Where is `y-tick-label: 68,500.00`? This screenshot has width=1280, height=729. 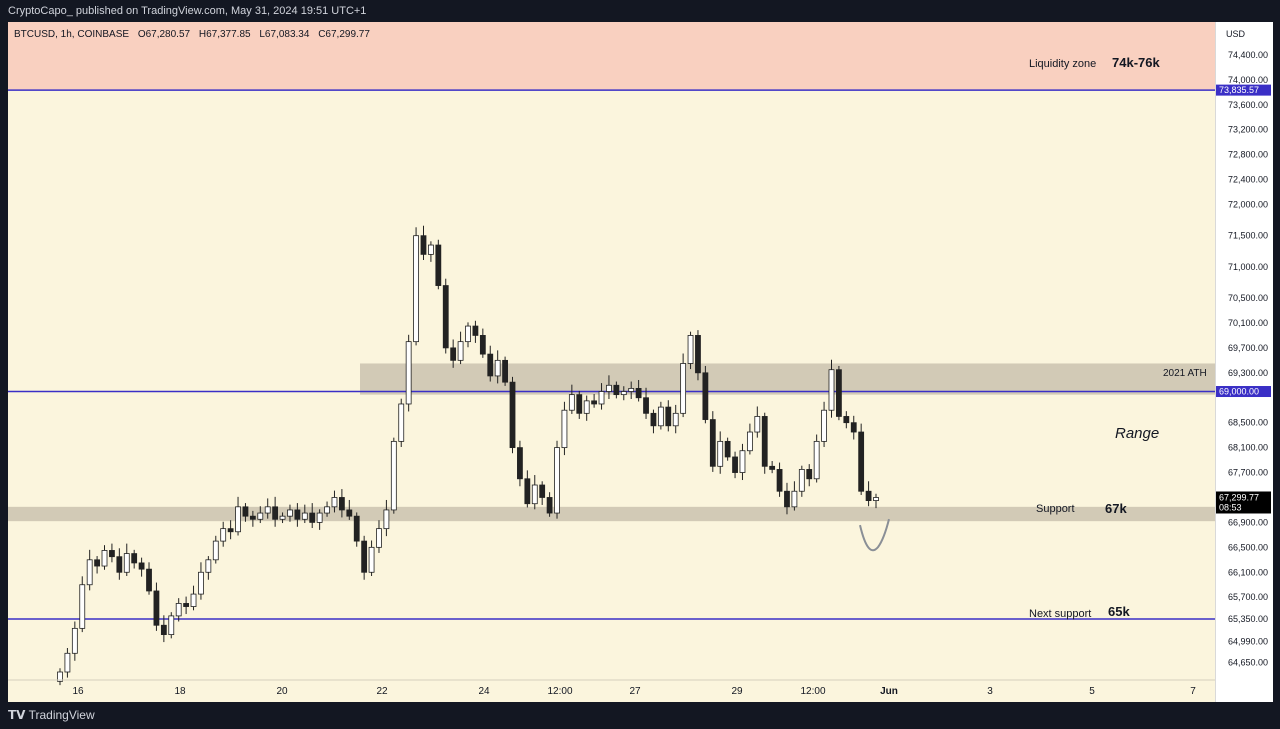
y-tick-label: 68,500.00 is located at coordinates (1248, 423).